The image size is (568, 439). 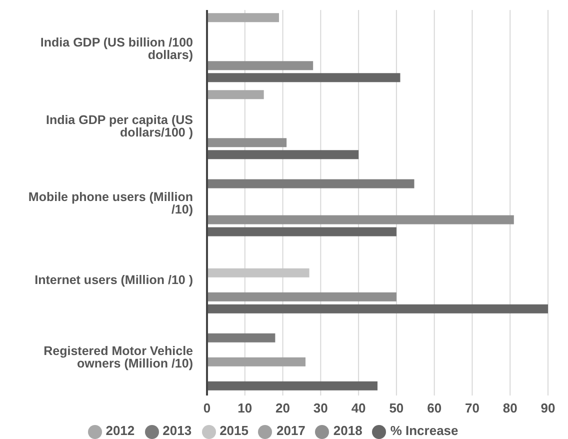 What do you see at coordinates (234, 430) in the screenshot?
I see `legend-label: 2015` at bounding box center [234, 430].